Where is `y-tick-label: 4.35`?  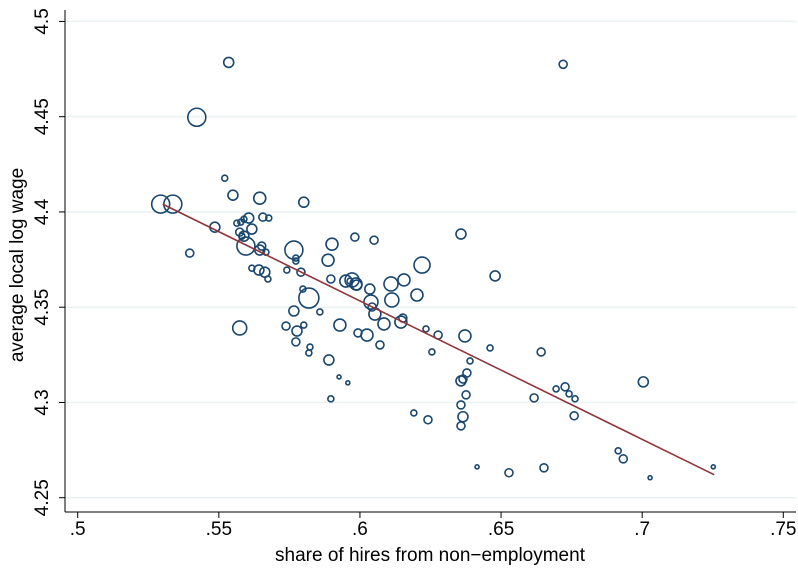
y-tick-label: 4.35 is located at coordinates (42, 307).